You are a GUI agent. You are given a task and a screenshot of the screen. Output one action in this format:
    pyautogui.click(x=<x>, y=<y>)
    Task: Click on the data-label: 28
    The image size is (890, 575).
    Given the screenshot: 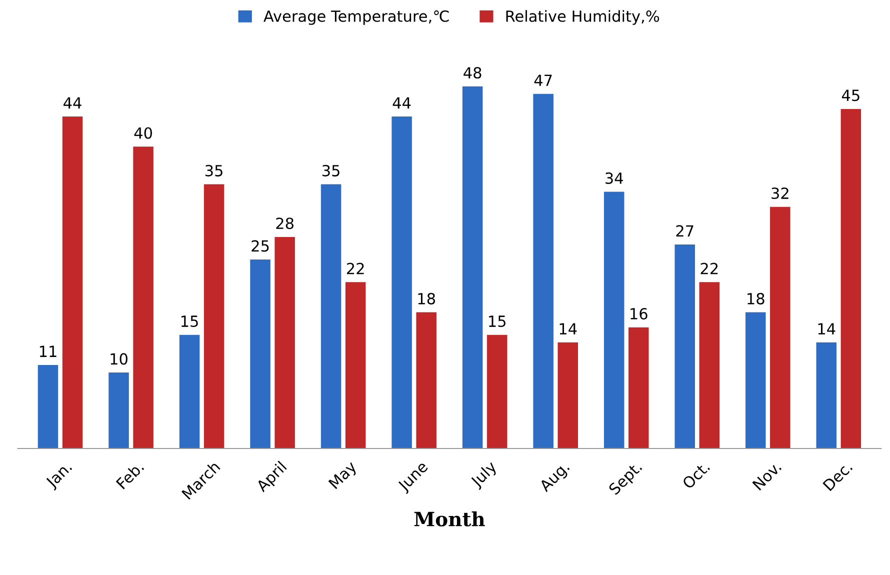 What is the action you would take?
    pyautogui.click(x=285, y=224)
    